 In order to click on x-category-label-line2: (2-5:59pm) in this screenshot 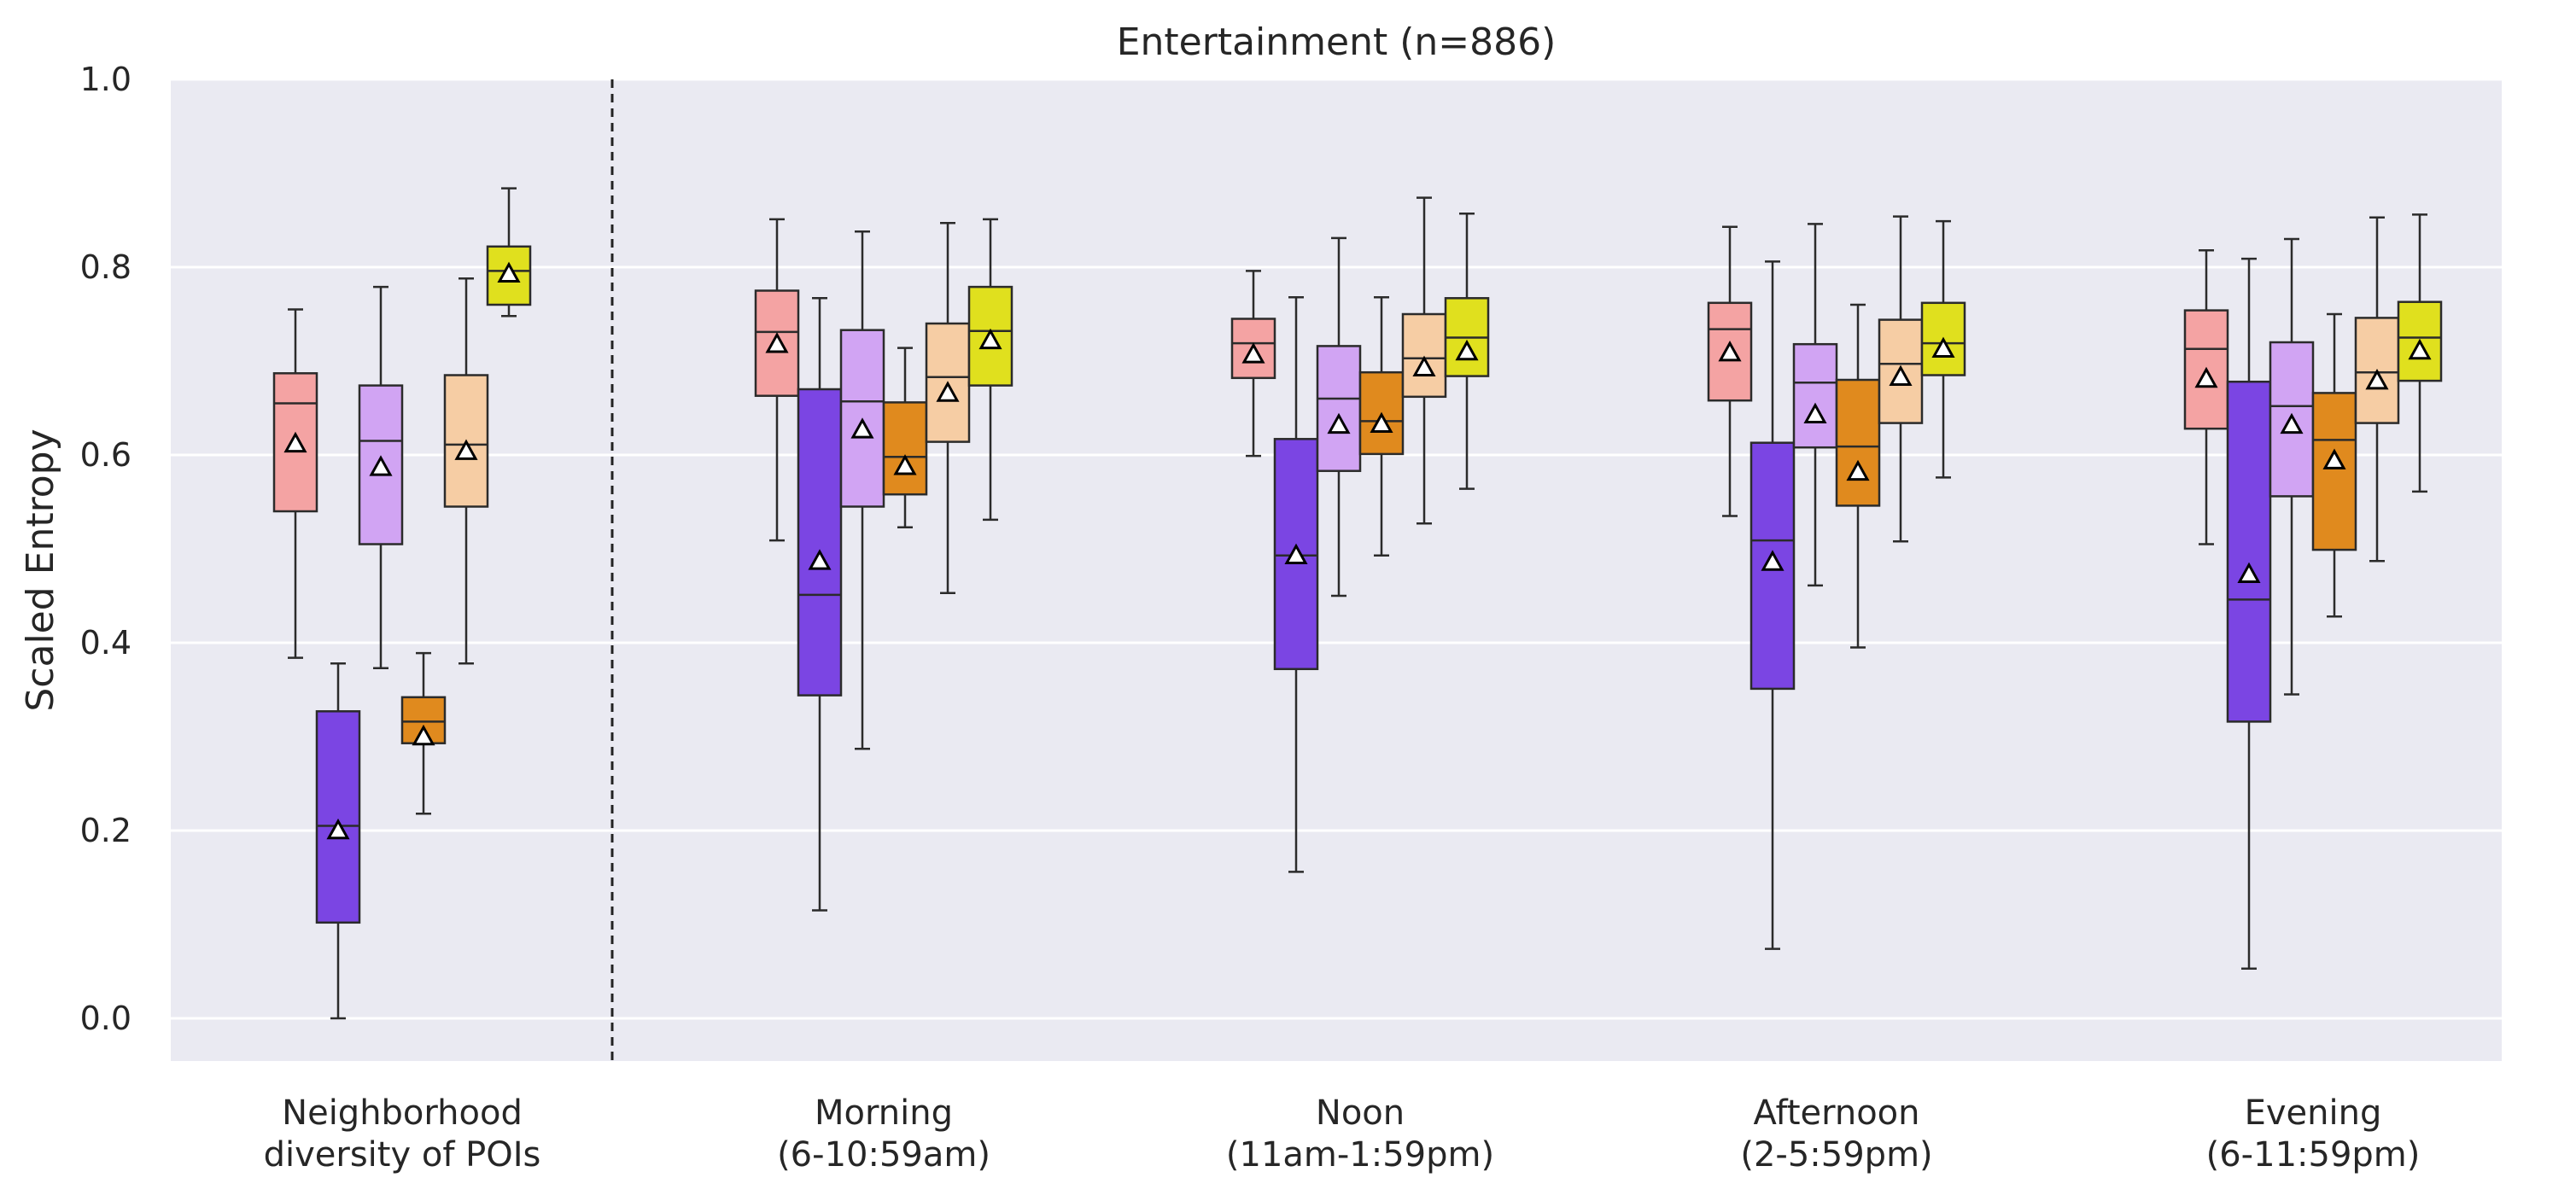, I will do `click(1836, 1155)`.